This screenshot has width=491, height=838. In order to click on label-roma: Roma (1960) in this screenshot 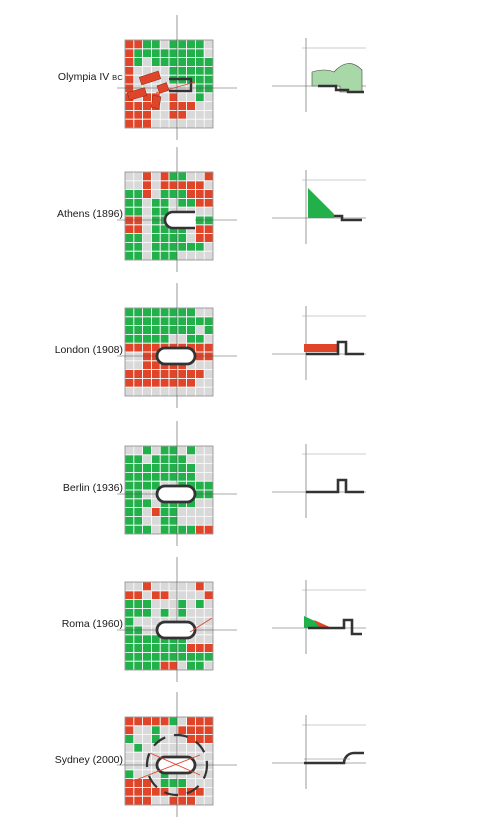, I will do `click(92, 624)`.